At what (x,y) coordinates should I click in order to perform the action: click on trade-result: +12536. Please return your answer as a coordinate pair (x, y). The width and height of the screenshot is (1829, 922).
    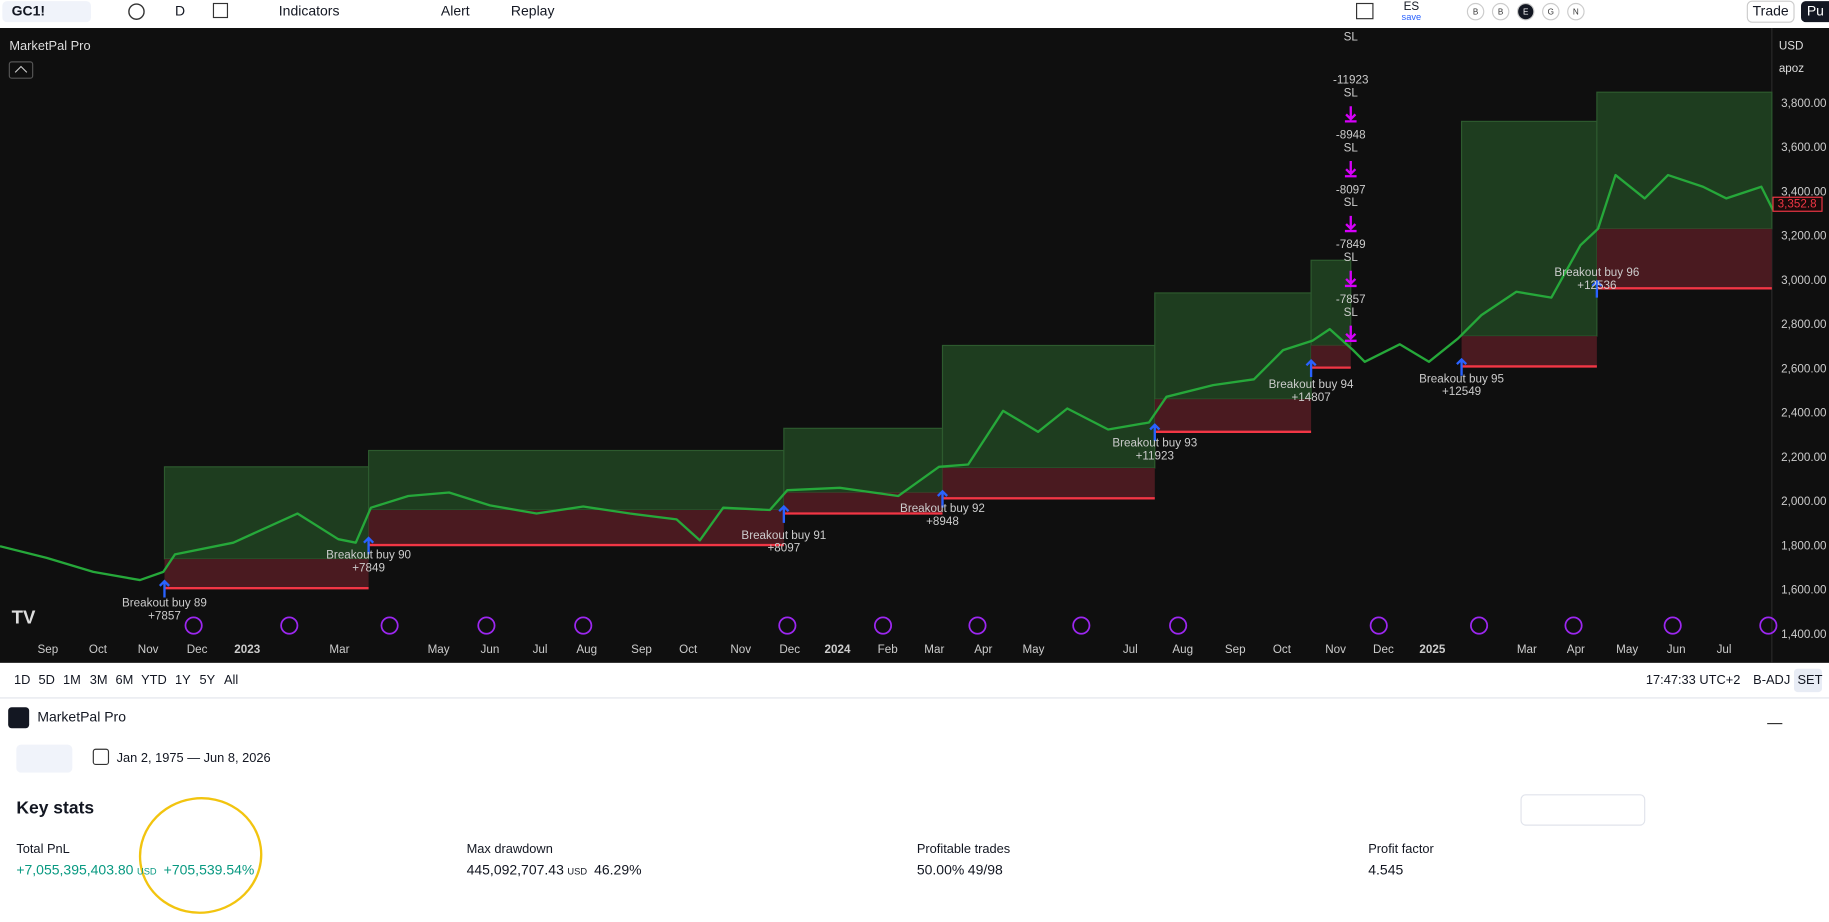
    Looking at the image, I should click on (1596, 285).